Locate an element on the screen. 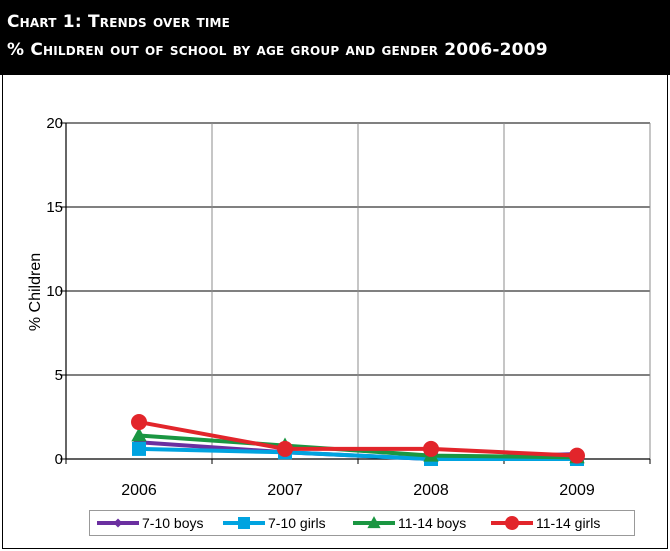 This screenshot has height=551, width=670. y-tick-label: 5 is located at coordinates (59, 375).